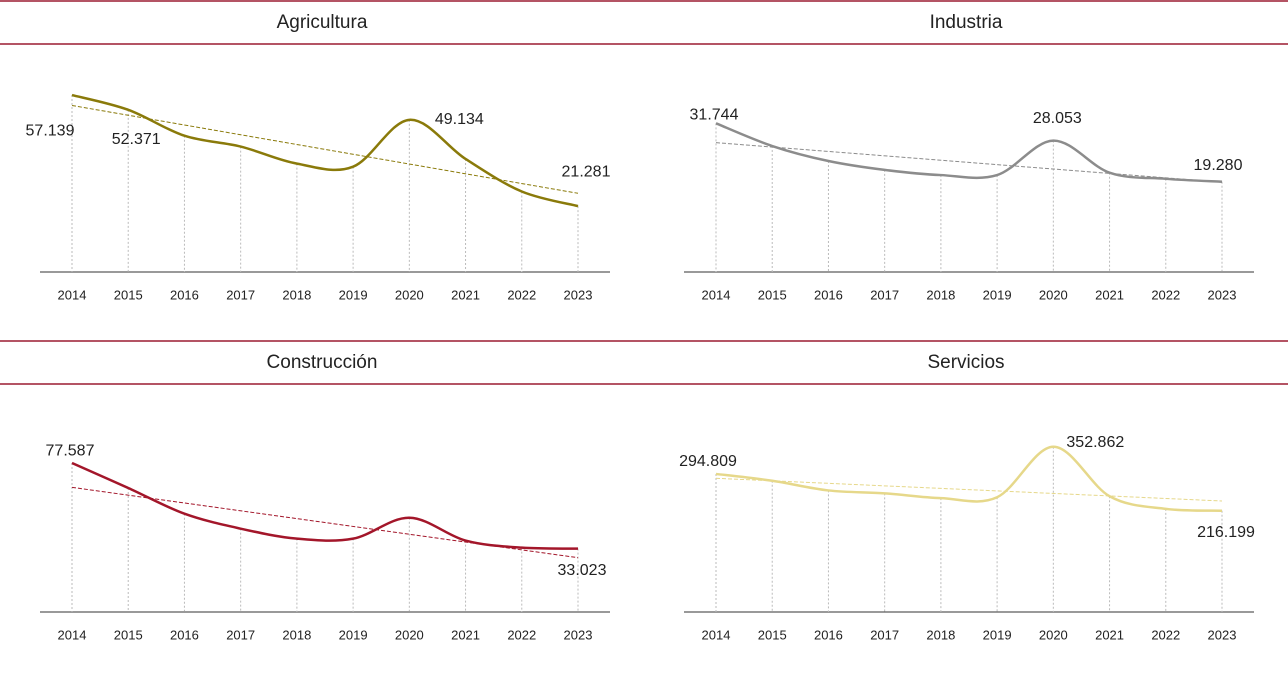 The height and width of the screenshot is (680, 1288). Describe the element at coordinates (136, 139) in the screenshot. I see `data-label: 52.371` at that location.